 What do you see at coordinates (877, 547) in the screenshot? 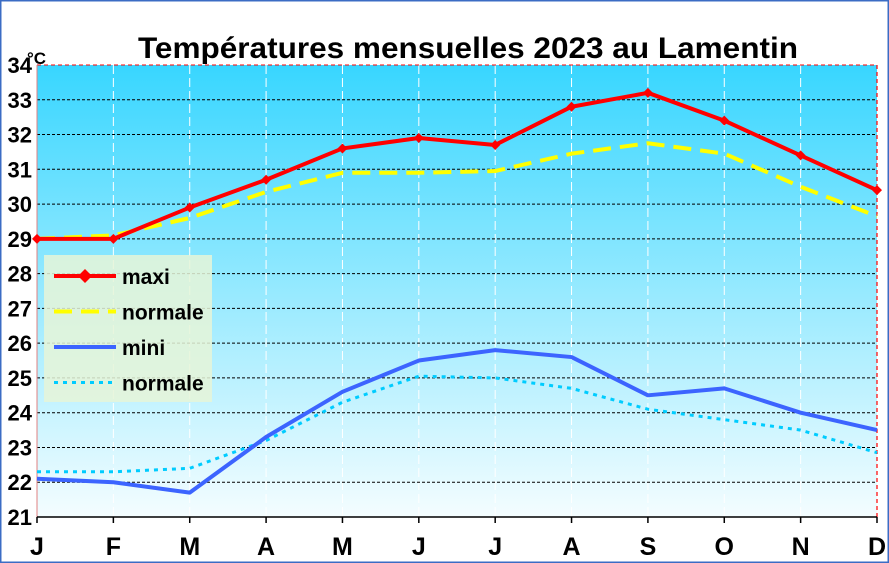
I see `x-tick-label: D` at bounding box center [877, 547].